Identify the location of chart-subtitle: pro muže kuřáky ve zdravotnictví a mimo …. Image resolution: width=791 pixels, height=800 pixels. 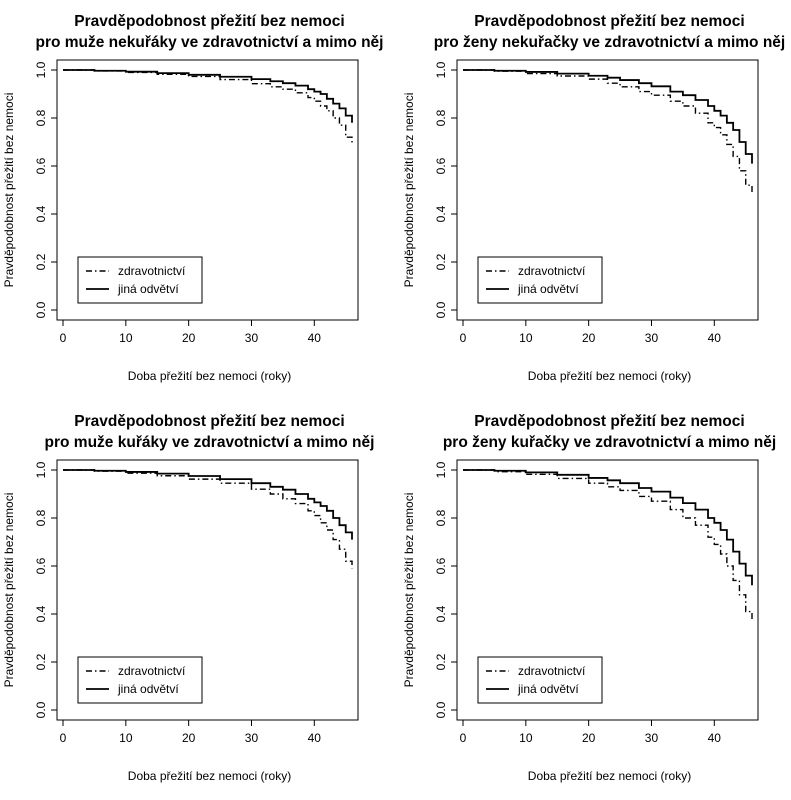
(210, 442).